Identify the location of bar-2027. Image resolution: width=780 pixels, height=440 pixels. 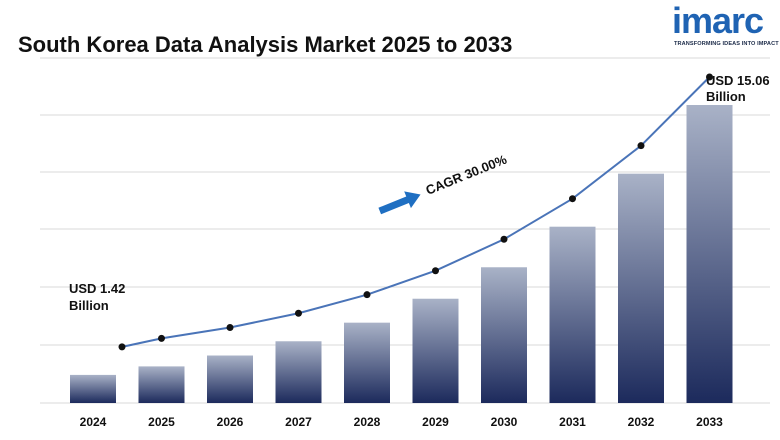
(298, 372).